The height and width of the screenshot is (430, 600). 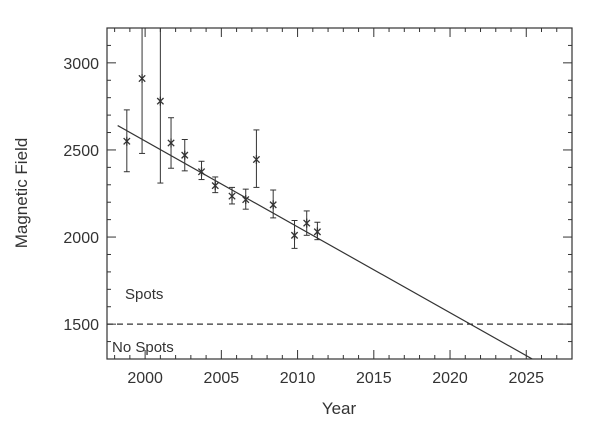 What do you see at coordinates (374, 378) in the screenshot?
I see `x-tick-label: 2015` at bounding box center [374, 378].